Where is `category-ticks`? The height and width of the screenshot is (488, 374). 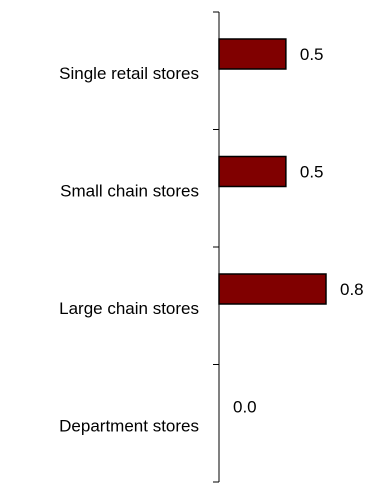 category-ticks is located at coordinates (216, 247).